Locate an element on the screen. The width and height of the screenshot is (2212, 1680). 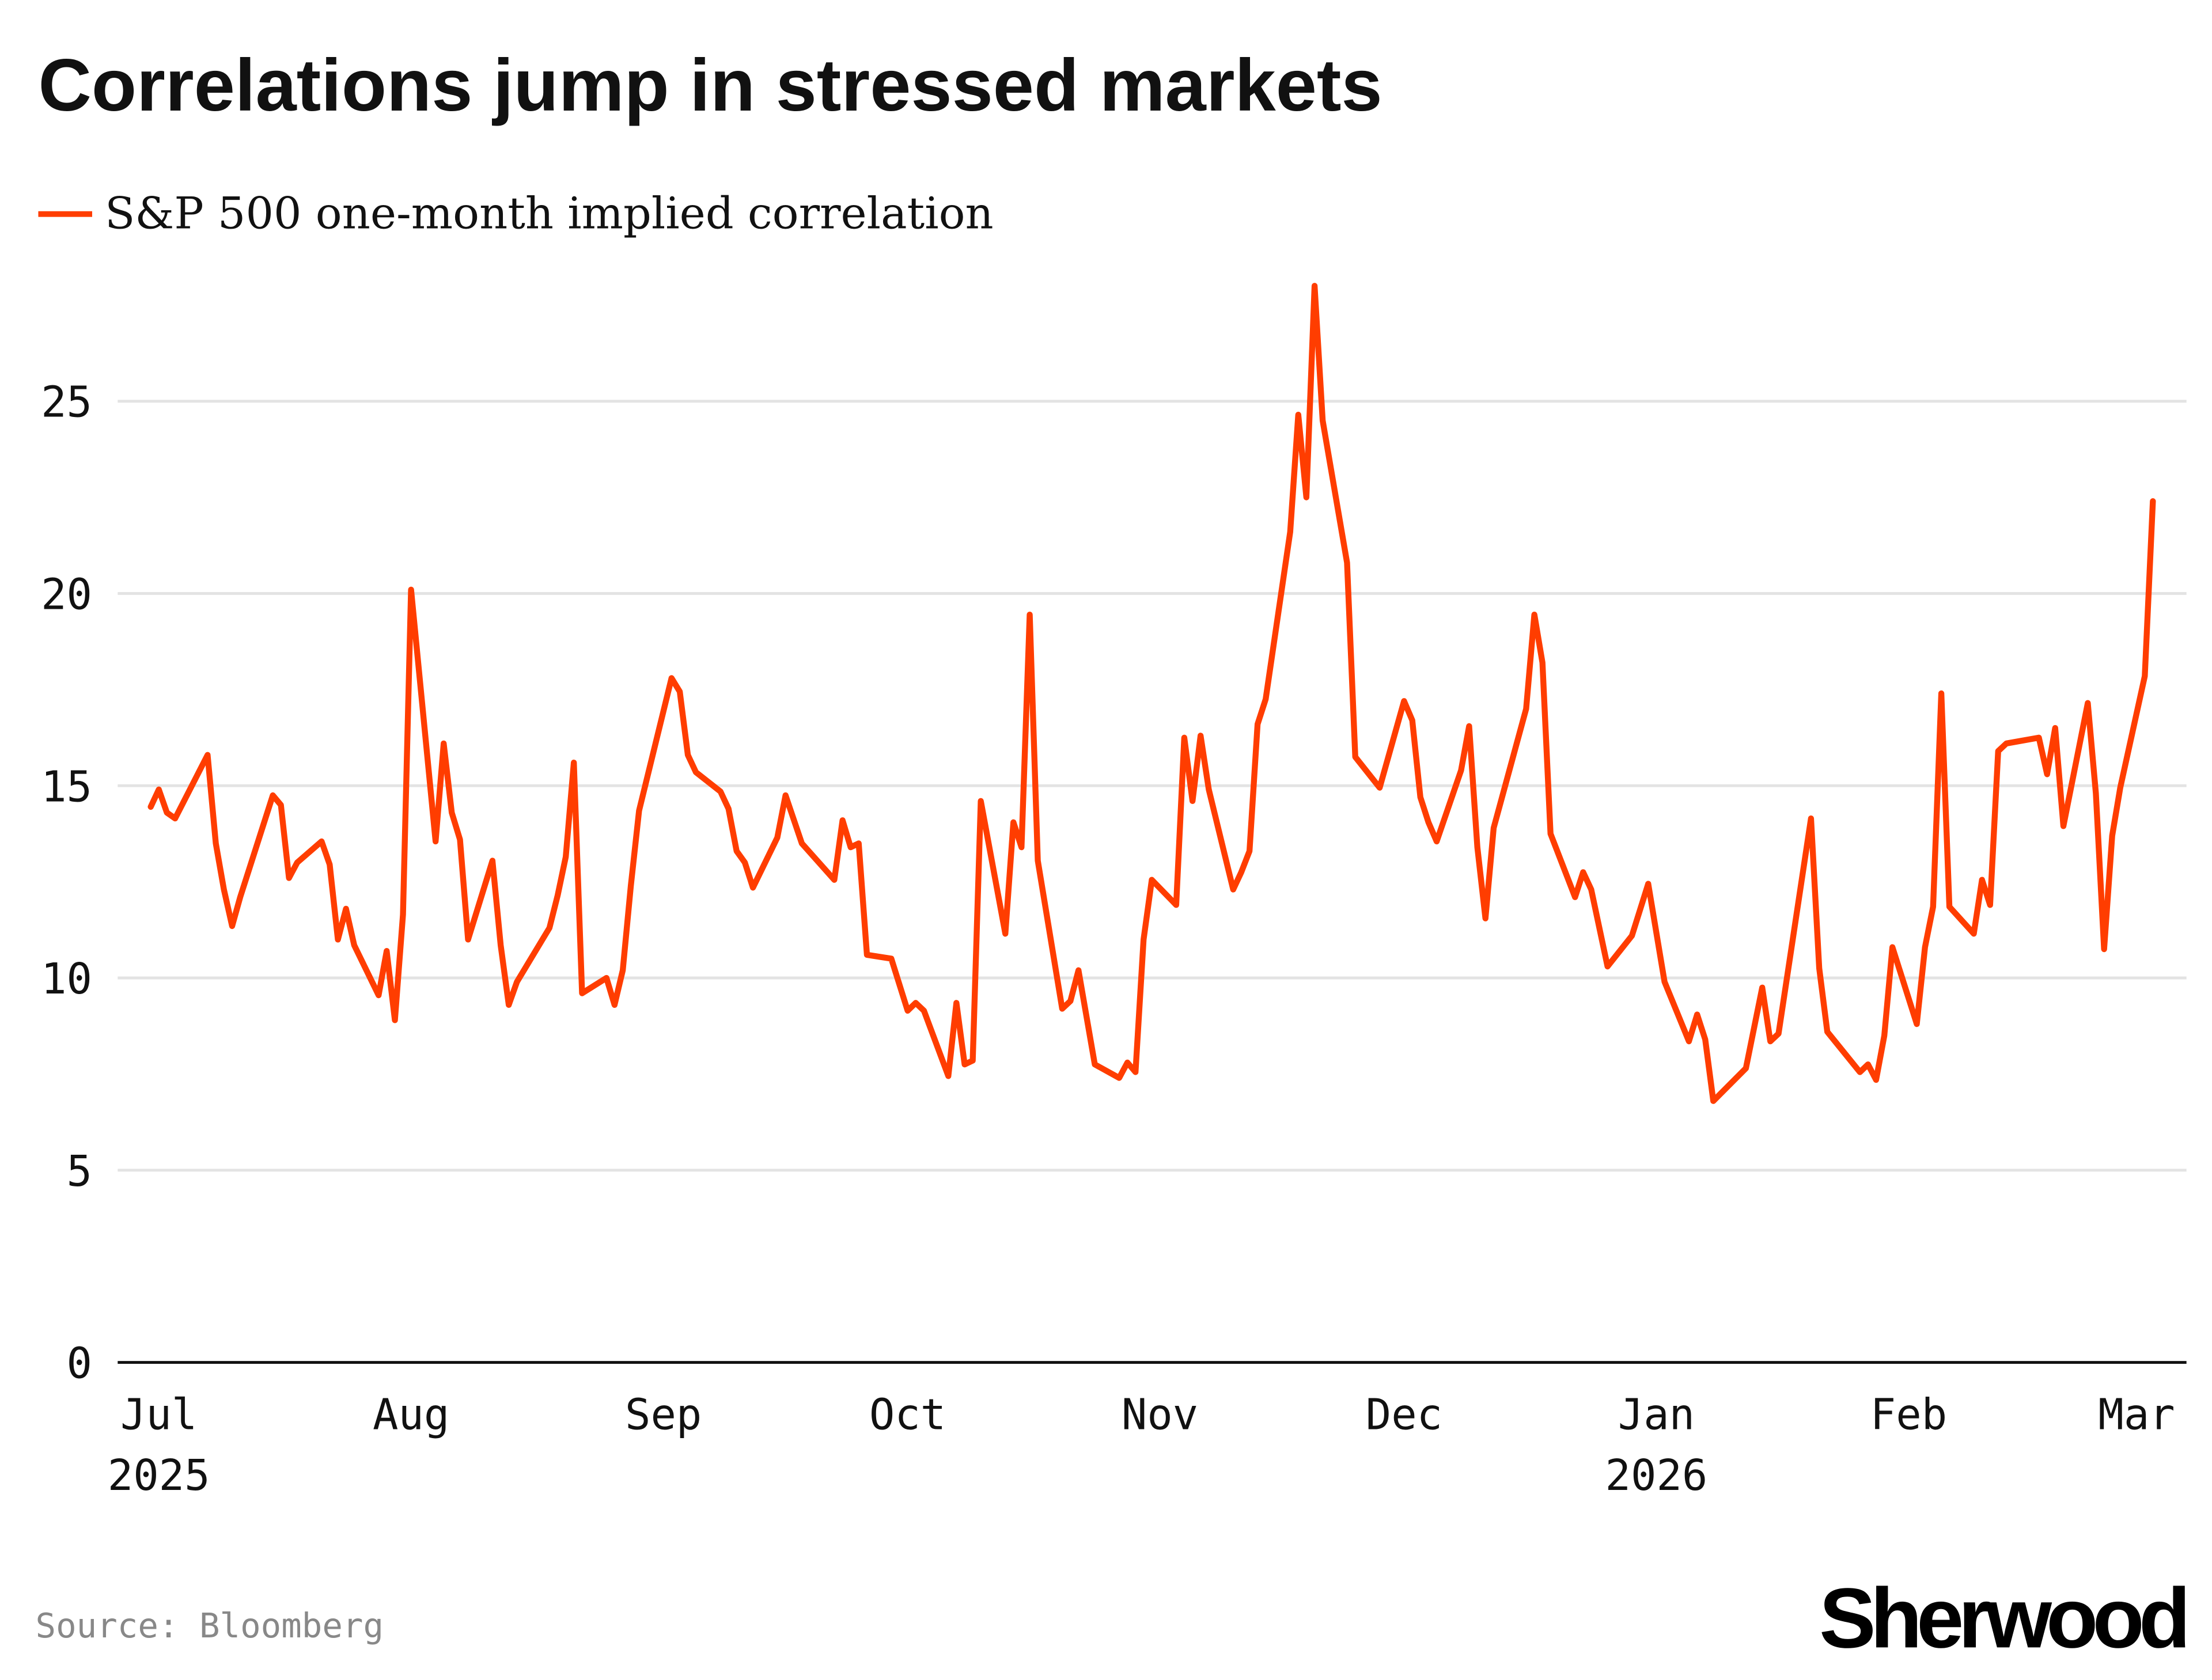
y-tick-label: 10 is located at coordinates (66, 979).